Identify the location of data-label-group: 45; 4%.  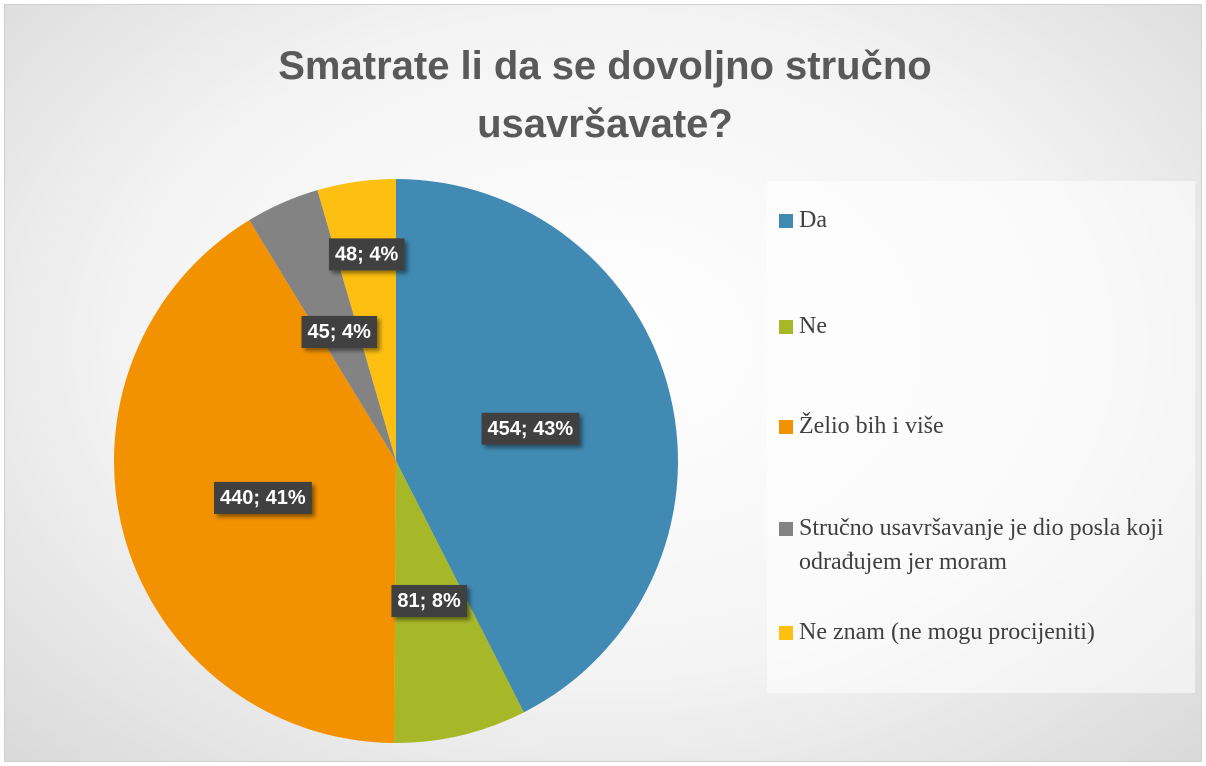
(339, 331).